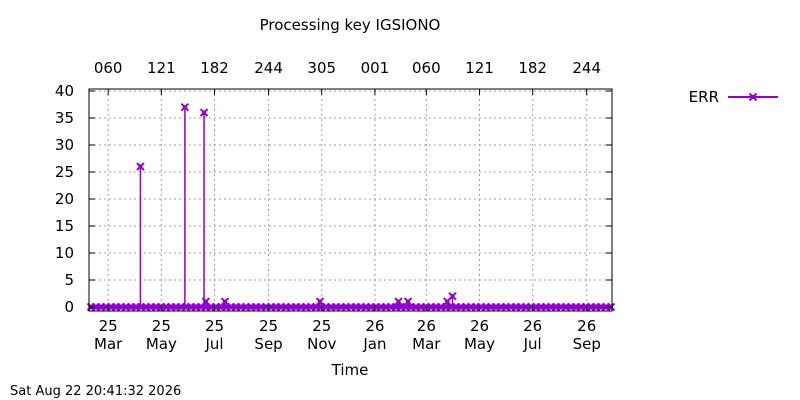 This screenshot has width=800, height=400. Describe the element at coordinates (64, 172) in the screenshot. I see `y-tick-label: 25` at that location.